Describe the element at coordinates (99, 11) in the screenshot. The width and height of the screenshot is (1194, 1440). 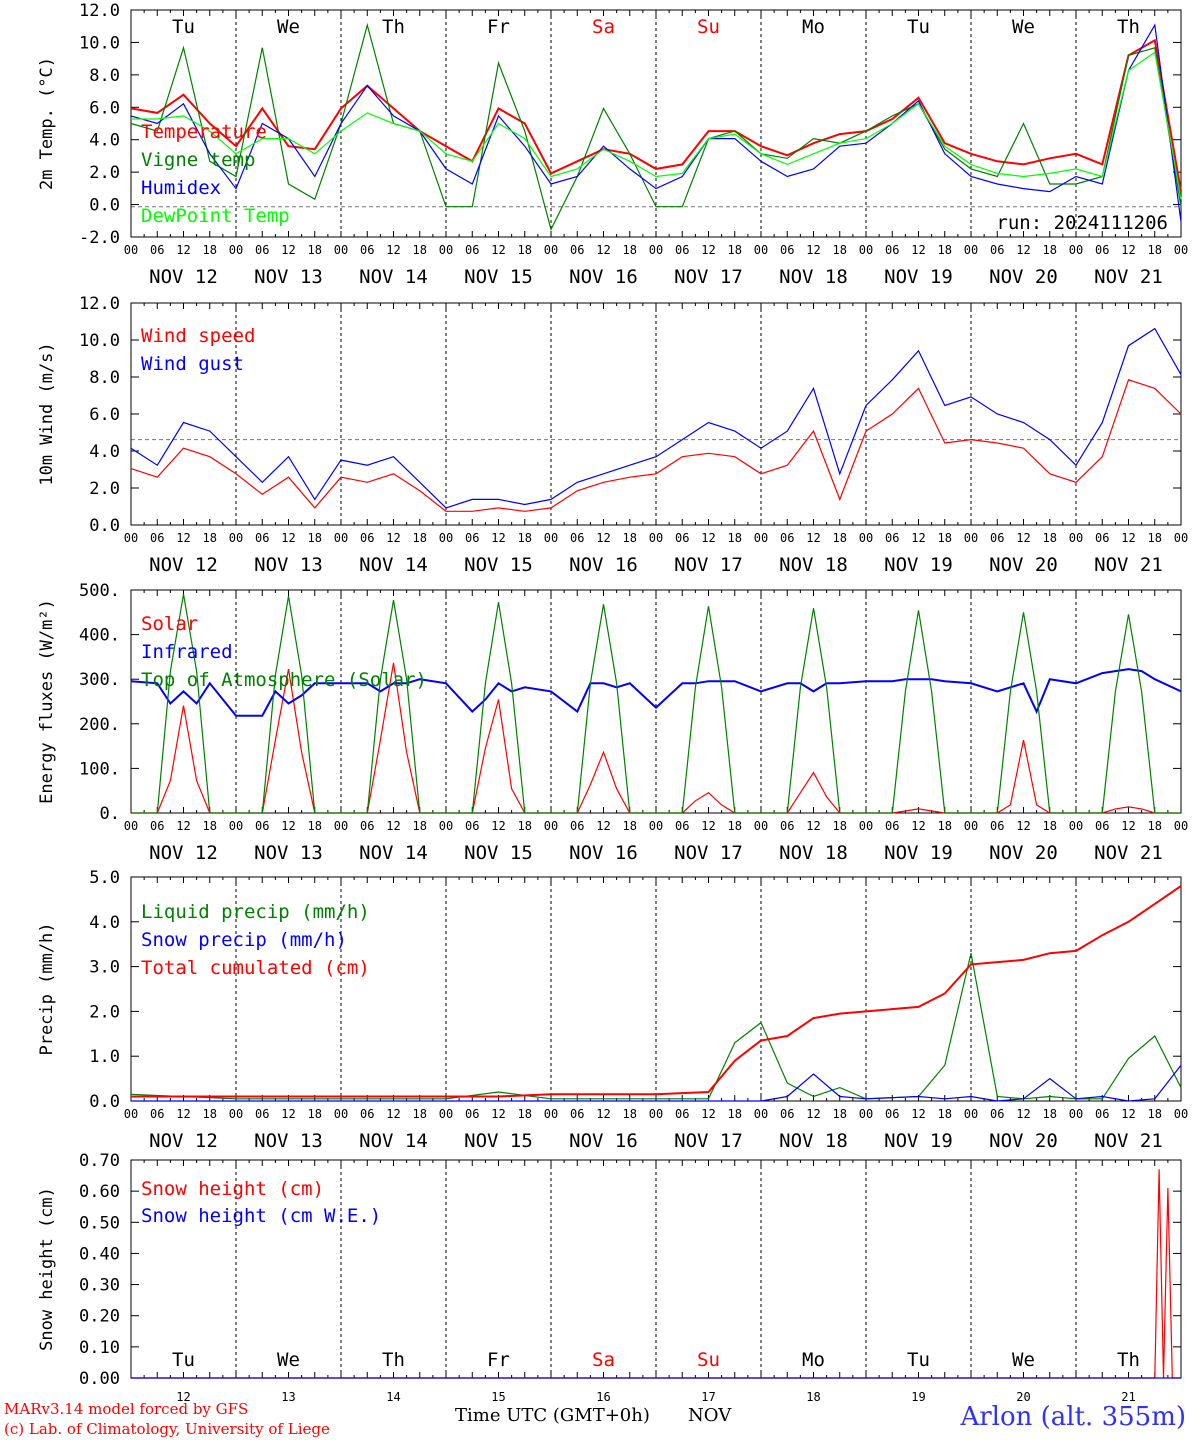
I see `y-tick-label: 12.0` at that location.